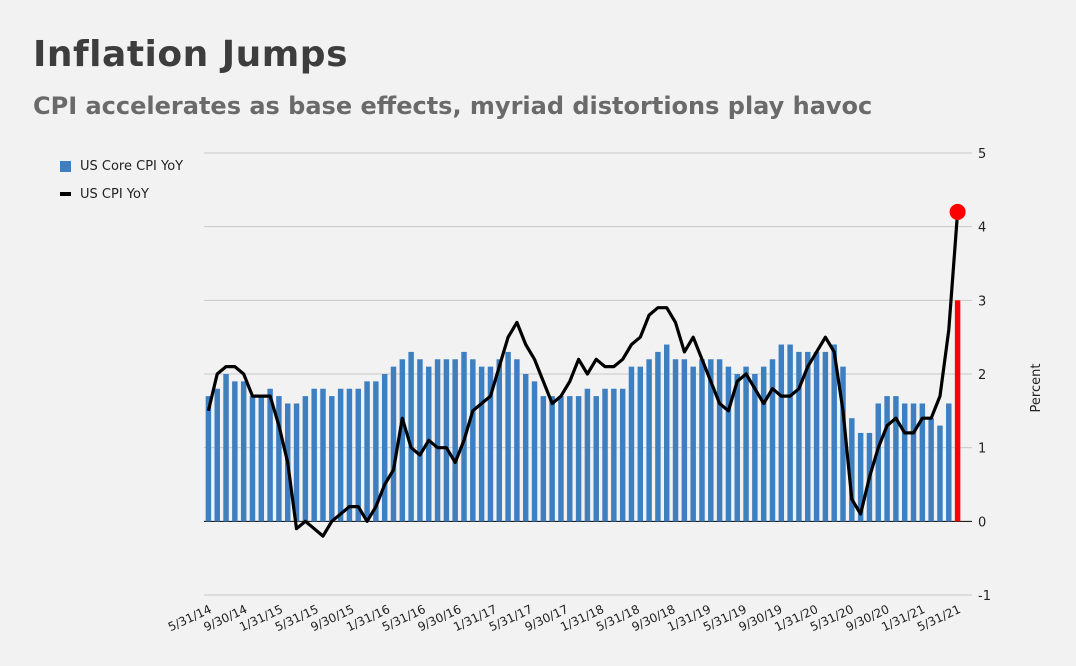 Image resolution: width=1076 pixels, height=666 pixels. I want to click on y-tick-label: 2, so click(982, 375).